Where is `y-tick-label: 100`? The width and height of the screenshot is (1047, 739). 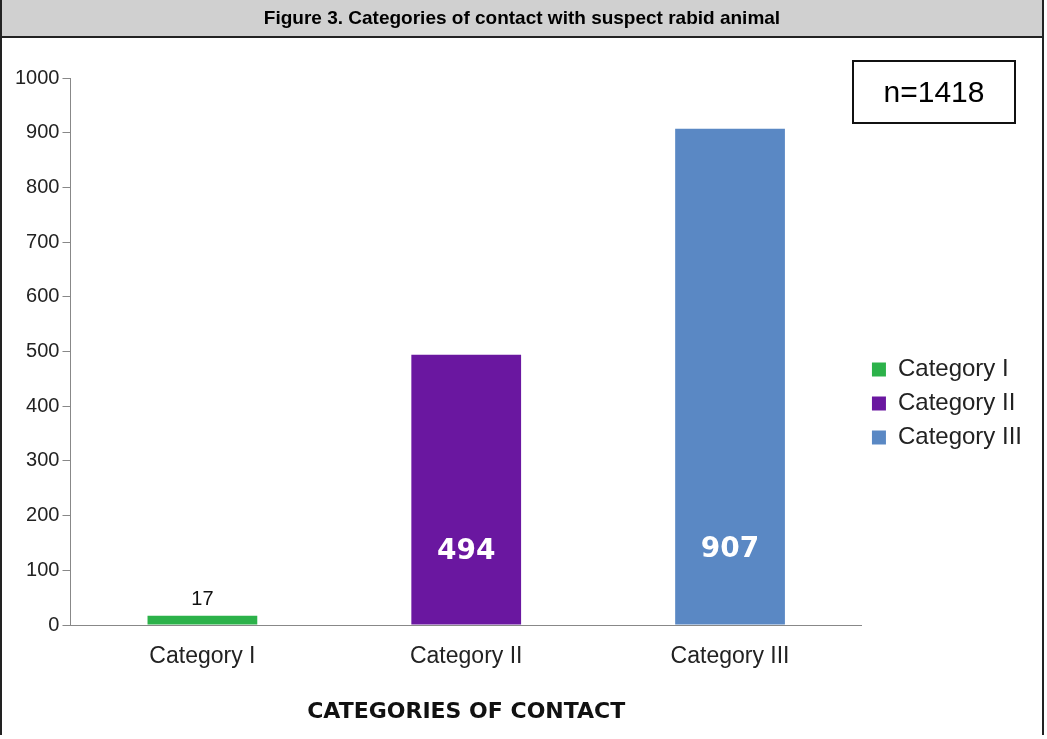 y-tick-label: 100 is located at coordinates (43, 568).